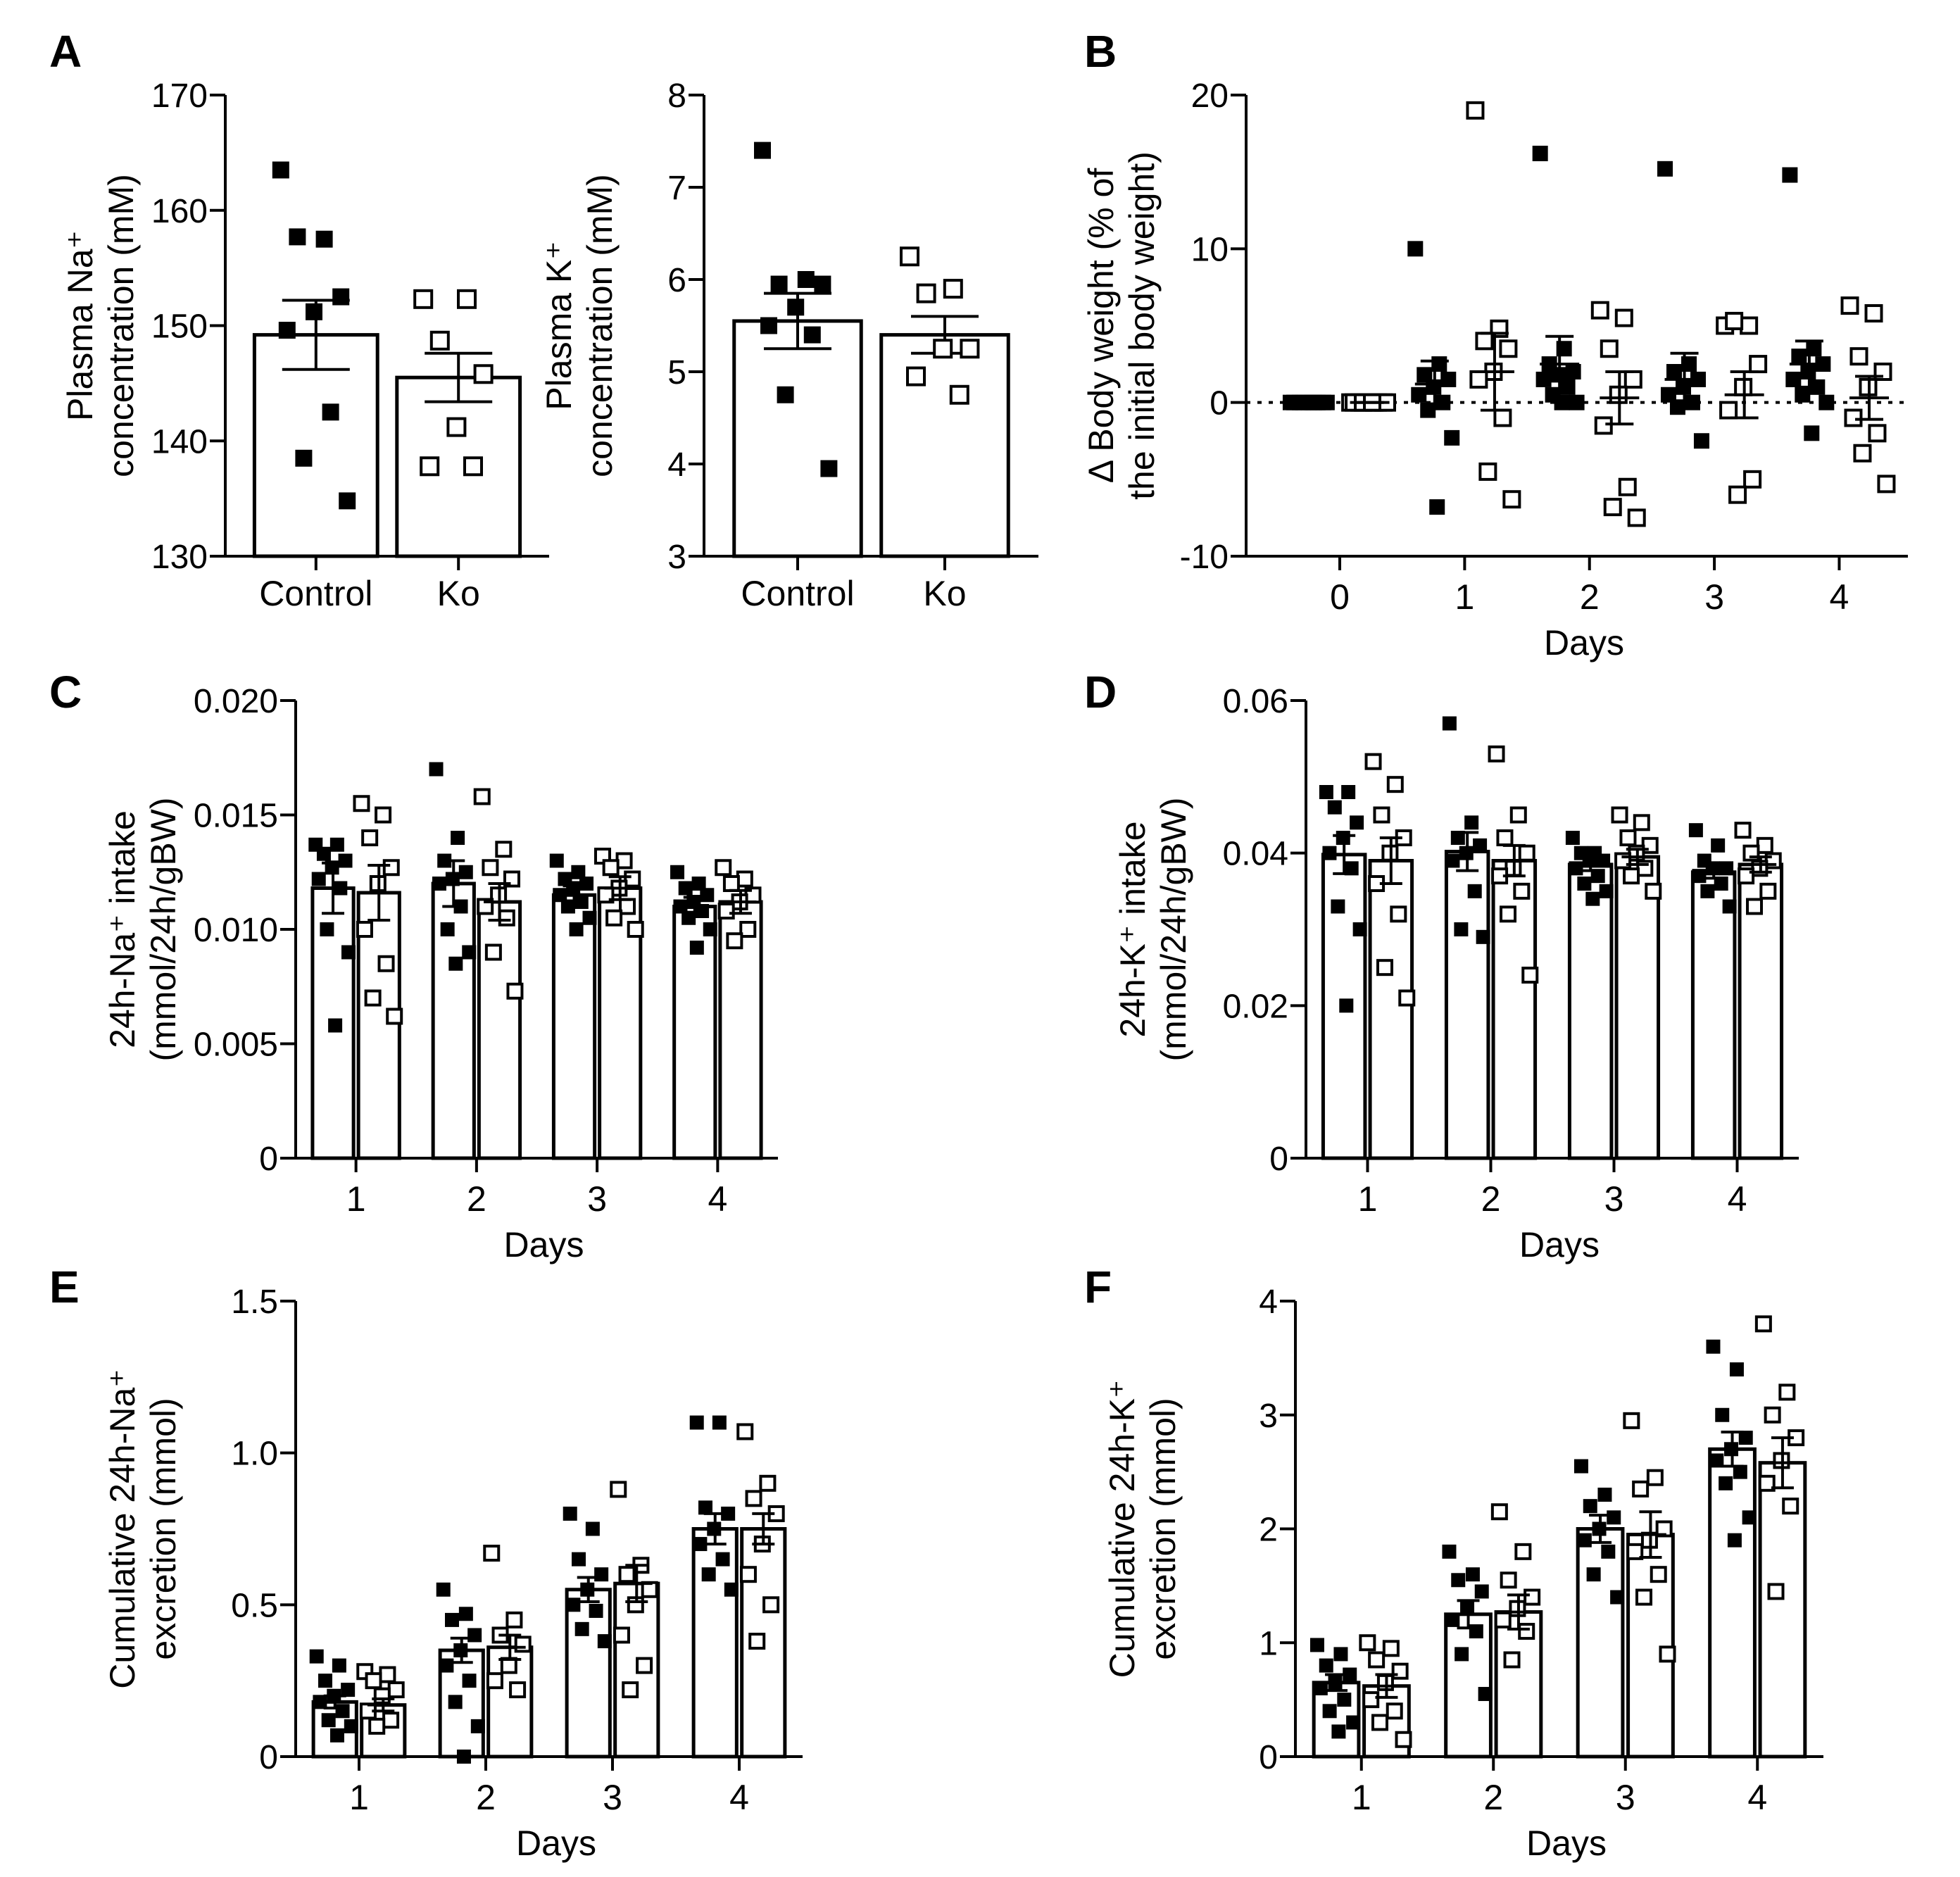 The image size is (1960, 1877). I want to click on x-axis-label: Days, so click(556, 1843).